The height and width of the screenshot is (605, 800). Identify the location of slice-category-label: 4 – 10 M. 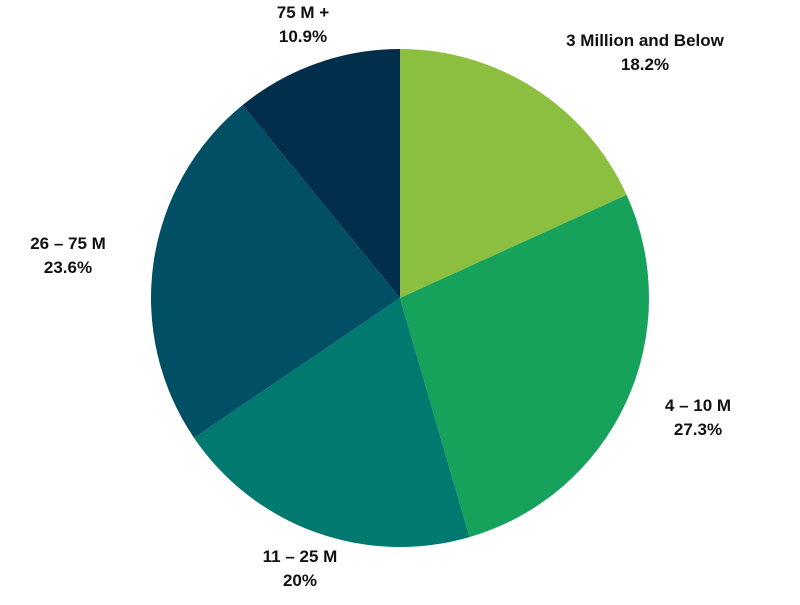
(698, 405).